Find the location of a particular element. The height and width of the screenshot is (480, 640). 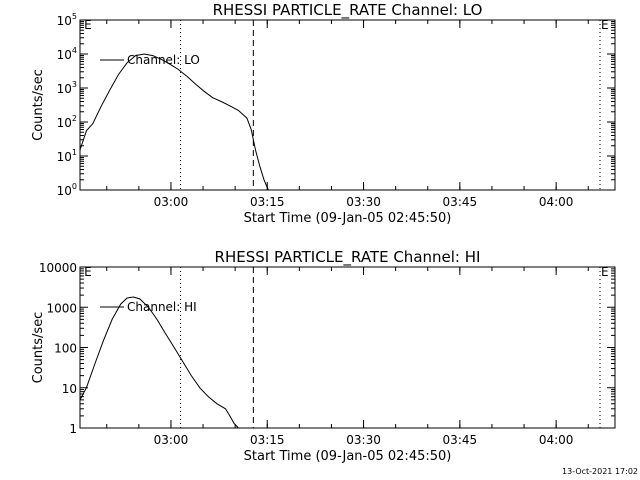

chart-1-x-axis-label: Start Time (09-Jan-05 02:45:50) is located at coordinates (348, 218).